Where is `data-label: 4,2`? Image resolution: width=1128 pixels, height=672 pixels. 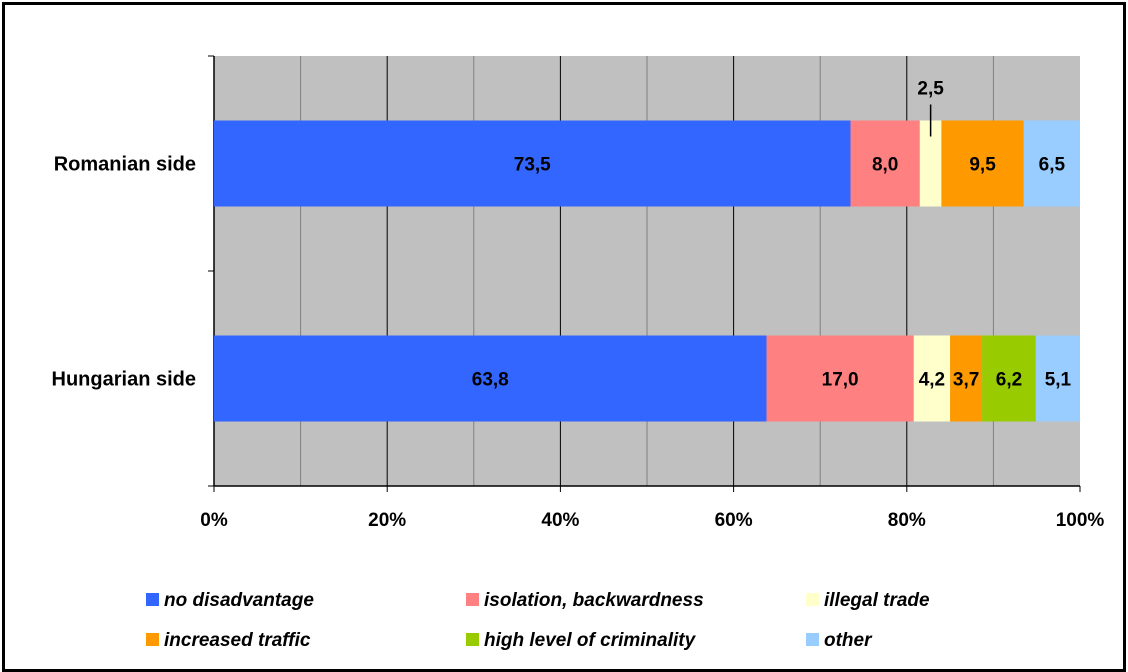 data-label: 4,2 is located at coordinates (932, 380).